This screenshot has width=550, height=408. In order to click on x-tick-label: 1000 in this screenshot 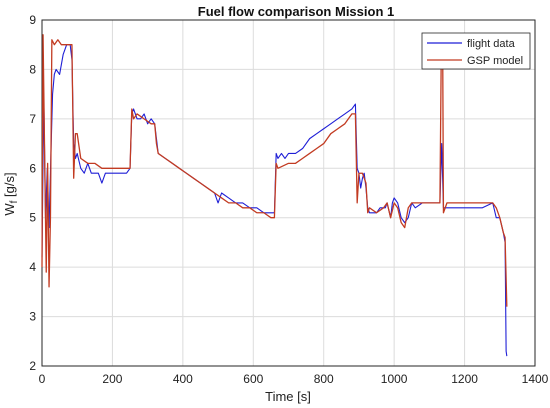, I will do `click(394, 379)`.